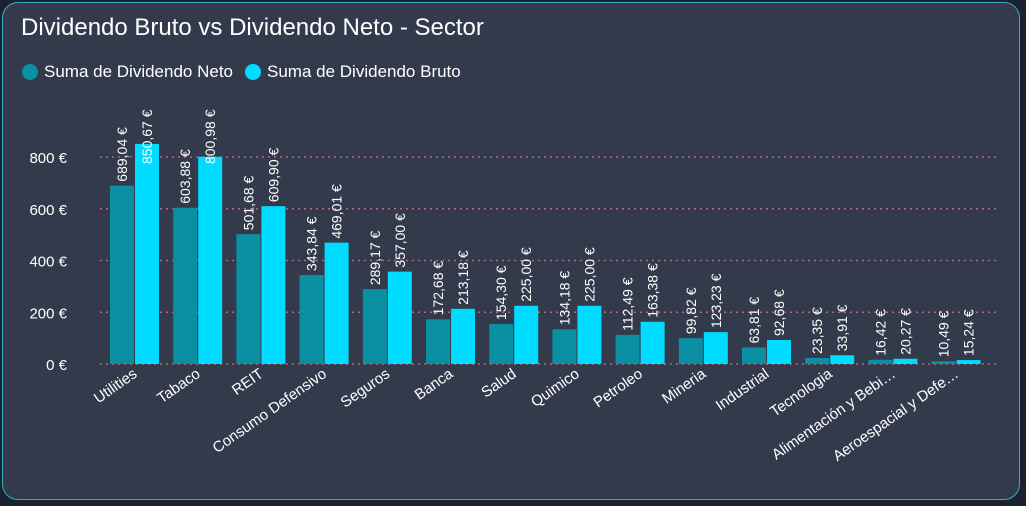 The width and height of the screenshot is (1026, 506). What do you see at coordinates (817, 330) in the screenshot?
I see `data-label-neto: 23,35 €` at bounding box center [817, 330].